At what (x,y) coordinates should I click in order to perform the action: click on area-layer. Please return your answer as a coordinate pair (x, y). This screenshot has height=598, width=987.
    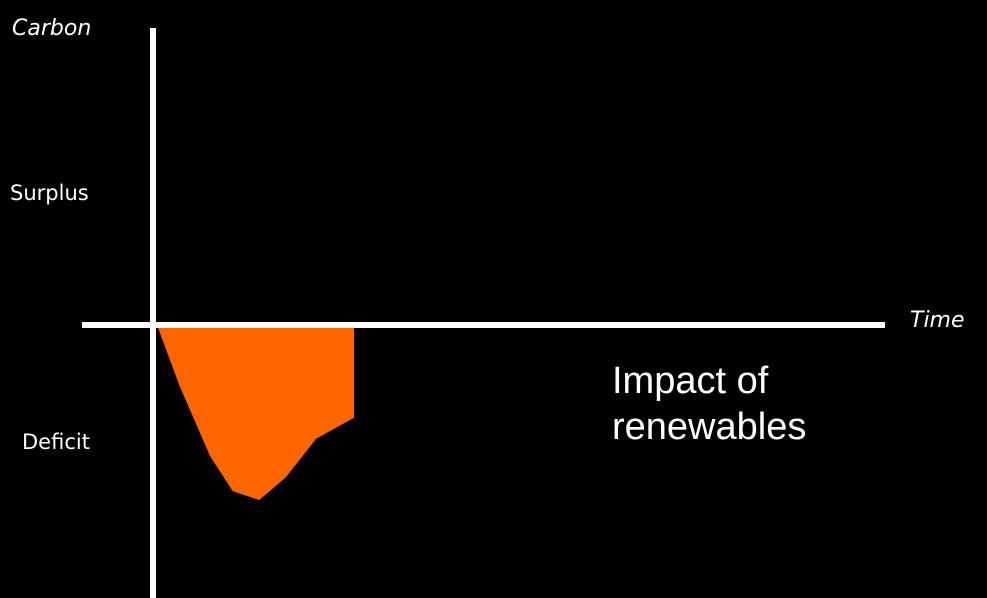
    Looking at the image, I should click on (256, 412).